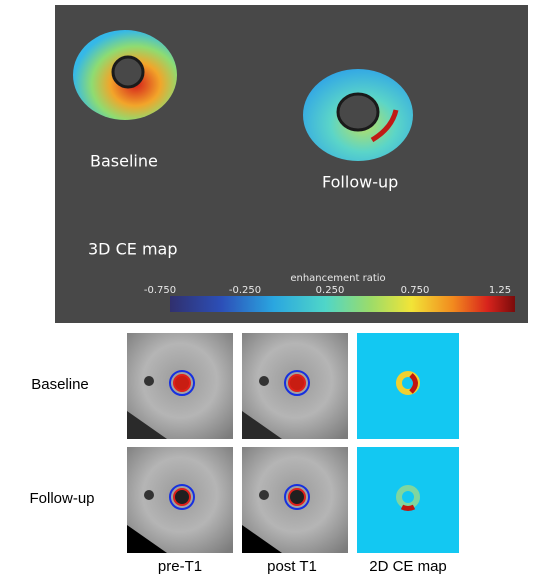 The image size is (538, 582). What do you see at coordinates (160, 290) in the screenshot?
I see `colorbar-tick-label: -0.750` at bounding box center [160, 290].